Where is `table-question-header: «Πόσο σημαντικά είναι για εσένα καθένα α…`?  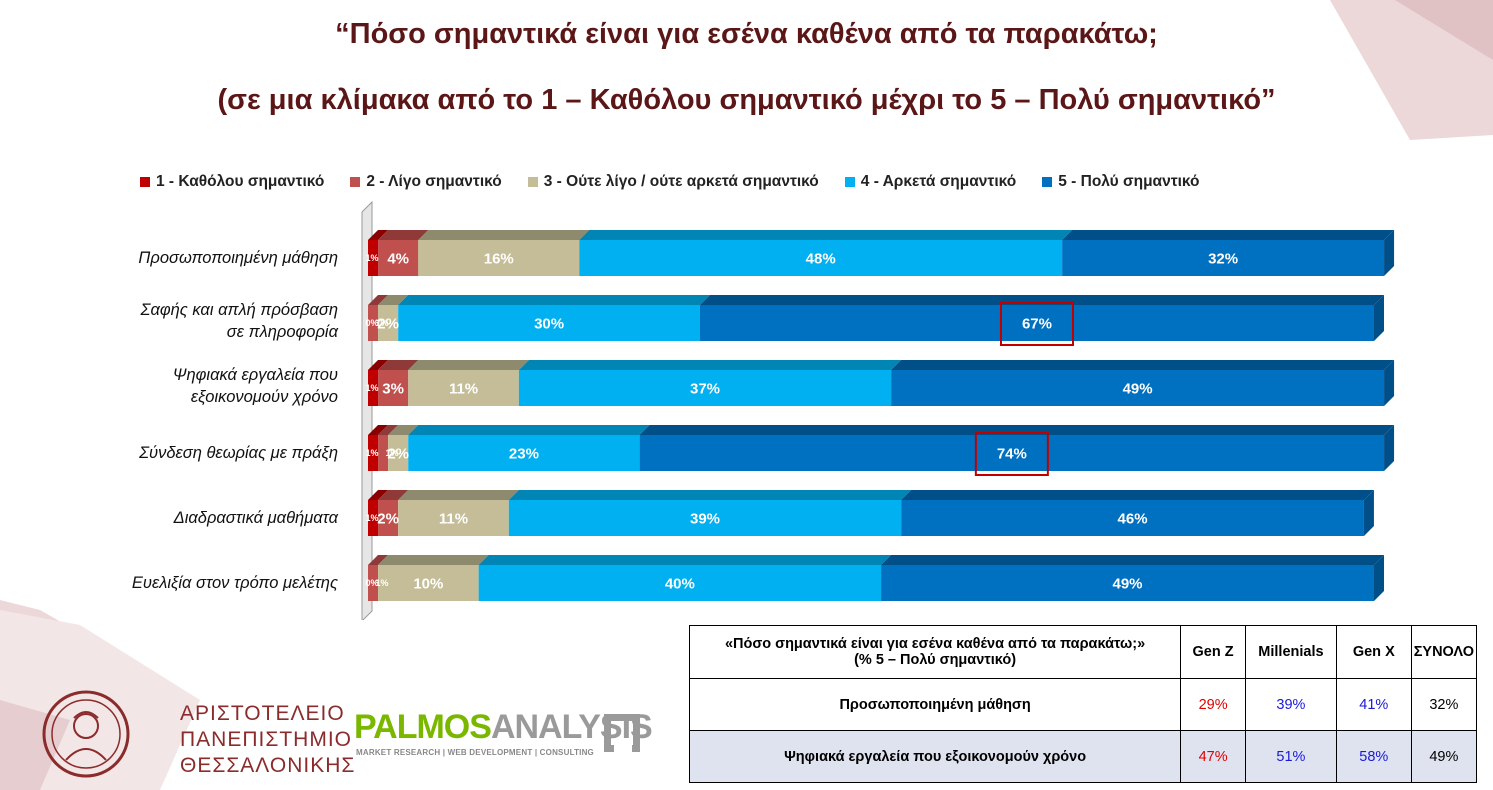 table-question-header: «Πόσο σημαντικά είναι για εσένα καθένα α… is located at coordinates (935, 652).